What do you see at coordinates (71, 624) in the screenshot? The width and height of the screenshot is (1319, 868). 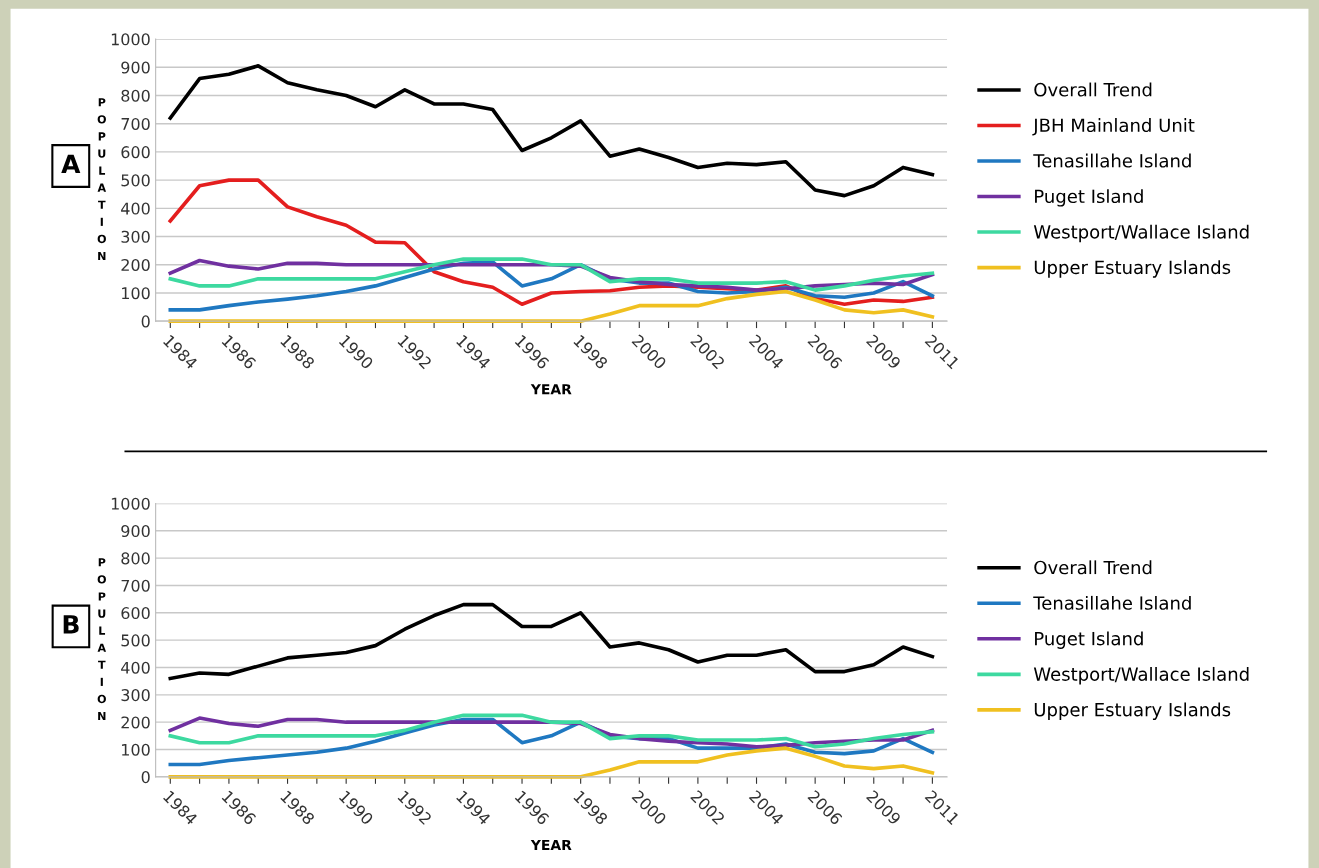 I see `text: B` at bounding box center [71, 624].